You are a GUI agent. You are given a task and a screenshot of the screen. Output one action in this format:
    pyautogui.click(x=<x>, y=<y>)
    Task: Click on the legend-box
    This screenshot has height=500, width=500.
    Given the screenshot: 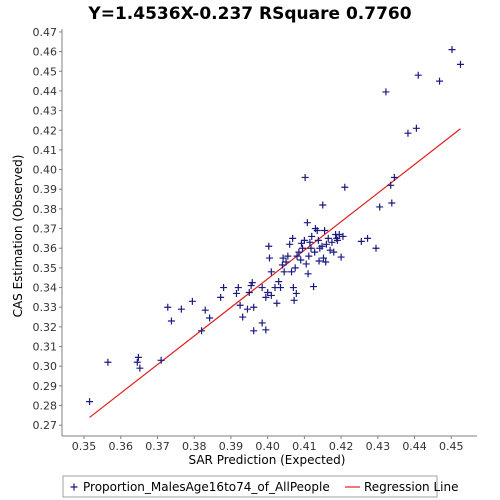 What is the action you would take?
    pyautogui.click(x=250, y=486)
    